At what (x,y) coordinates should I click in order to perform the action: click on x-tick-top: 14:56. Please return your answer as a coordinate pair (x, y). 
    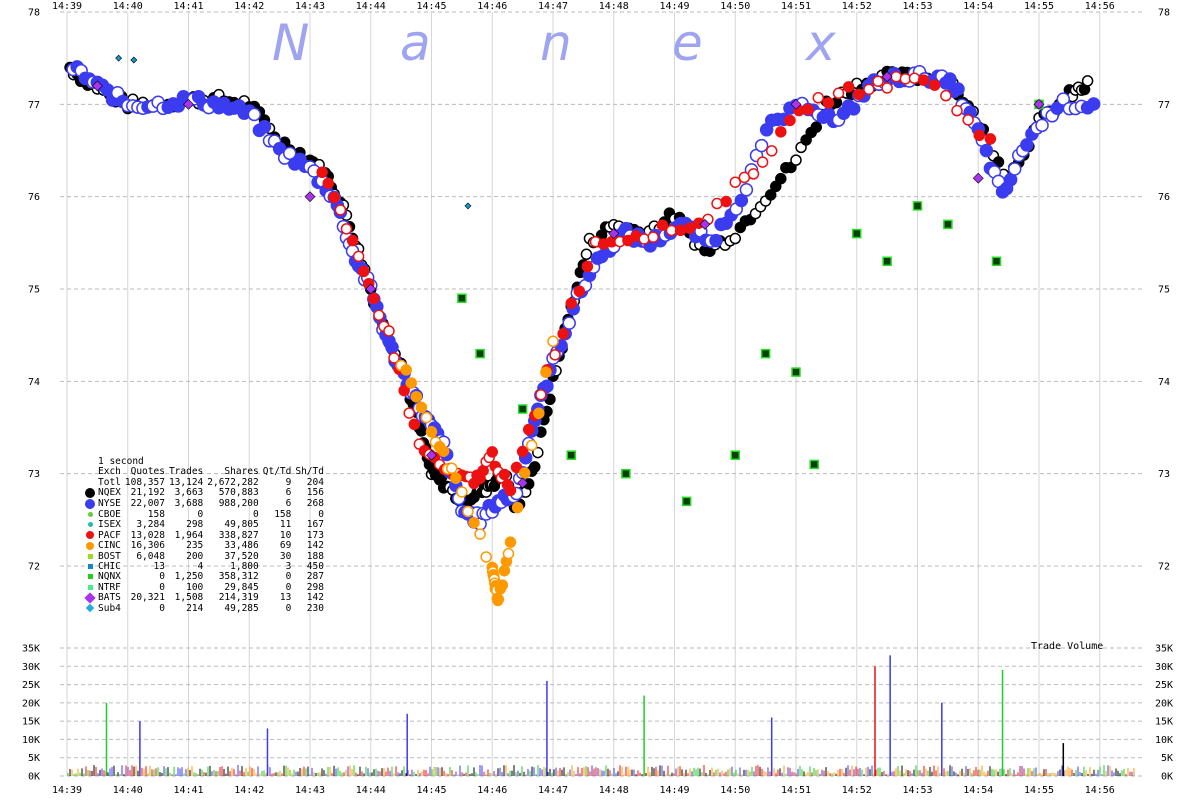
    Looking at the image, I should click on (1100, 6).